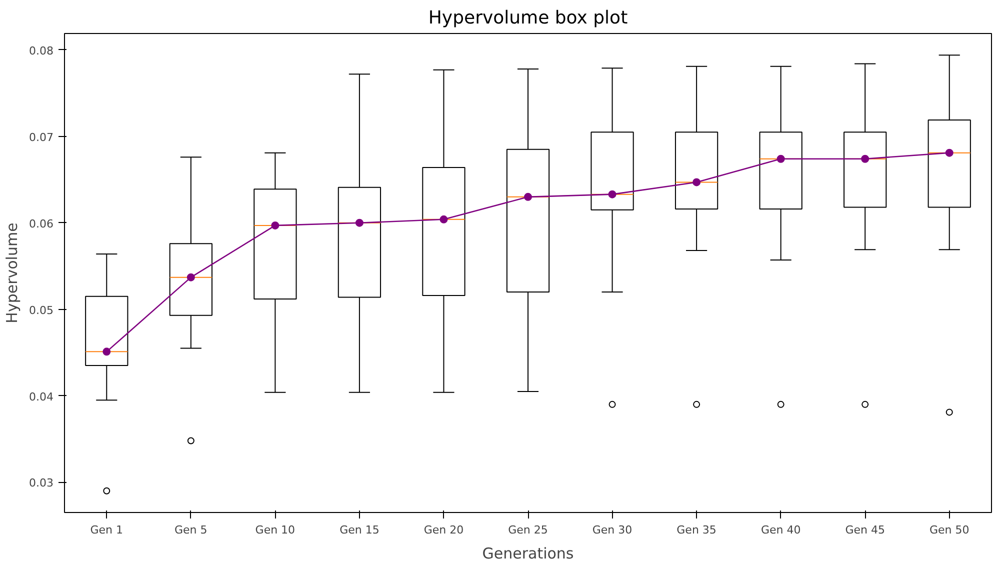  I want to click on y-tick-label: 0.08, so click(41, 51).